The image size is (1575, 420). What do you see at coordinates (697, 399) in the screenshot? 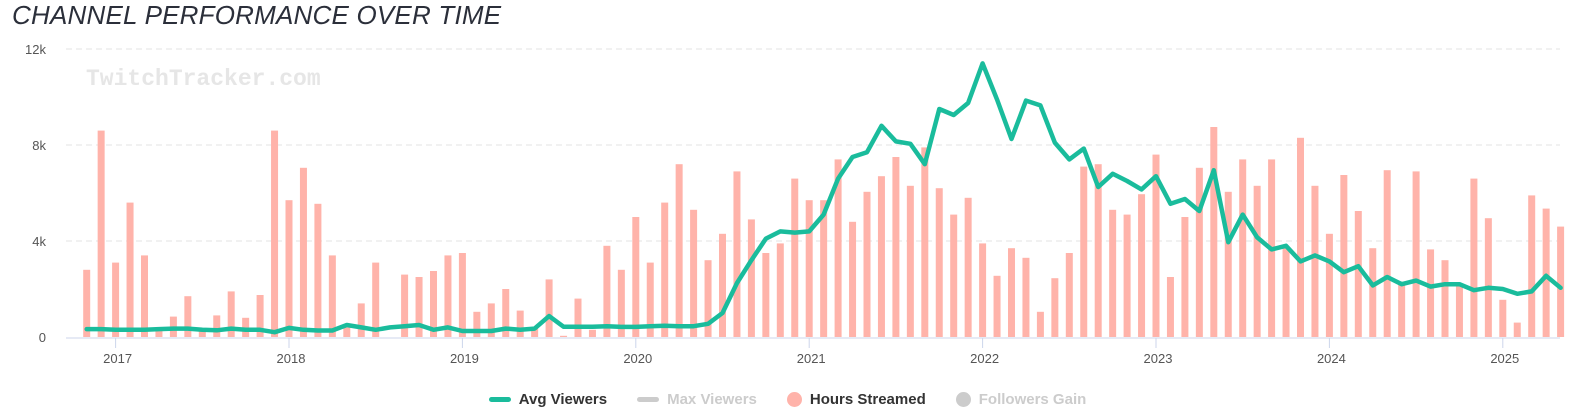
I see `legend-item-max-viewers: Max Viewers` at bounding box center [697, 399].